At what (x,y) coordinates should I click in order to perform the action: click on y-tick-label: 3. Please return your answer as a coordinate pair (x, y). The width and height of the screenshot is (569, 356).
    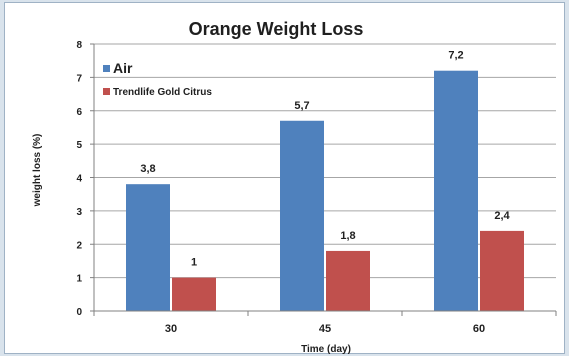
    Looking at the image, I should click on (79, 212).